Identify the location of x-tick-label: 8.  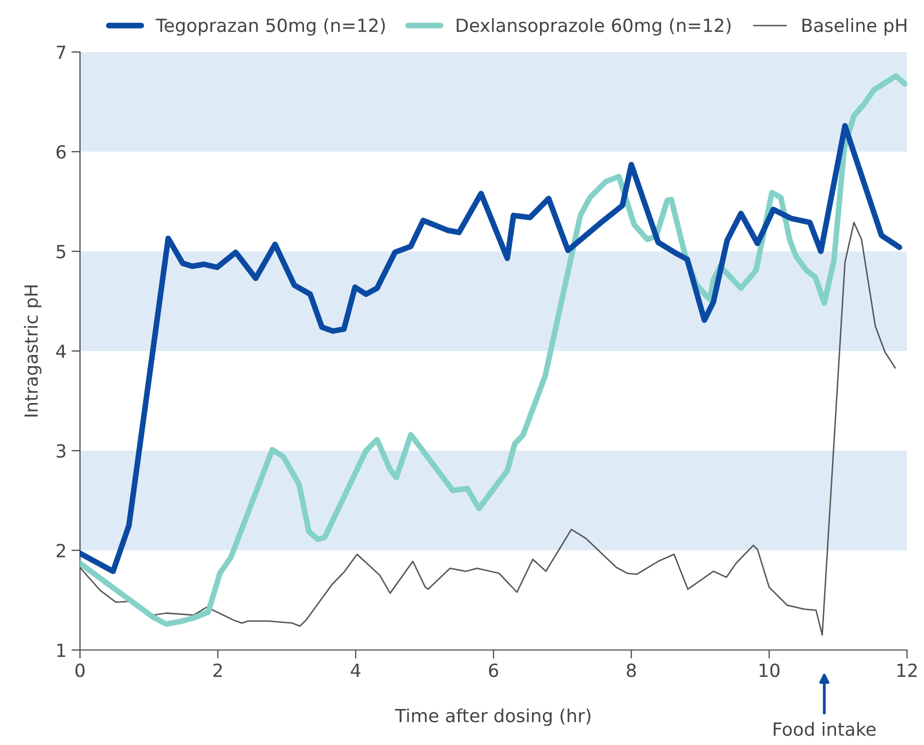
(631, 671).